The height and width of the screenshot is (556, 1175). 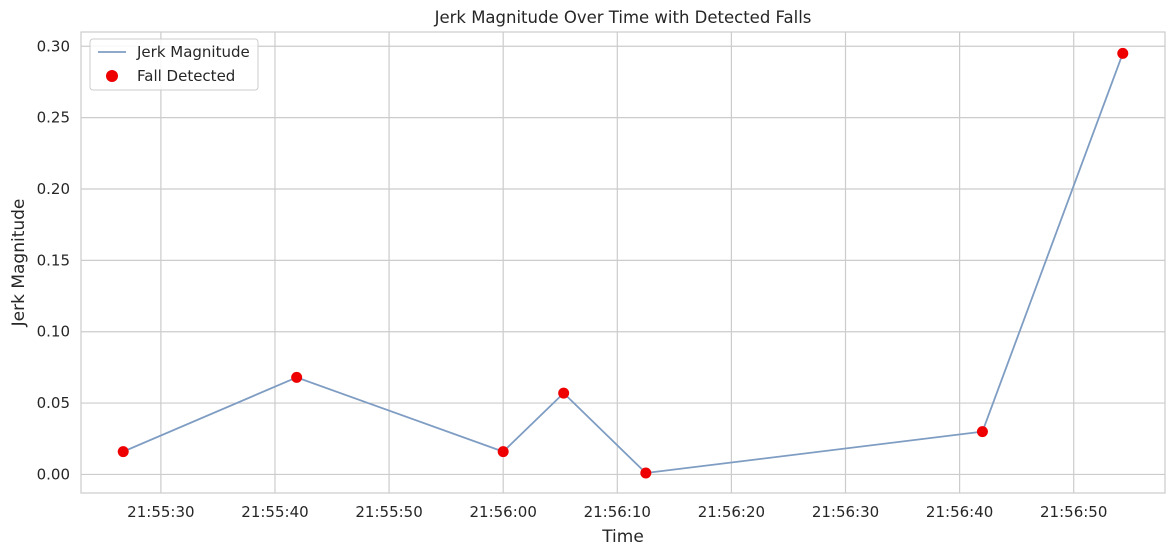 I want to click on legend-scatter-swatch, so click(x=112, y=76).